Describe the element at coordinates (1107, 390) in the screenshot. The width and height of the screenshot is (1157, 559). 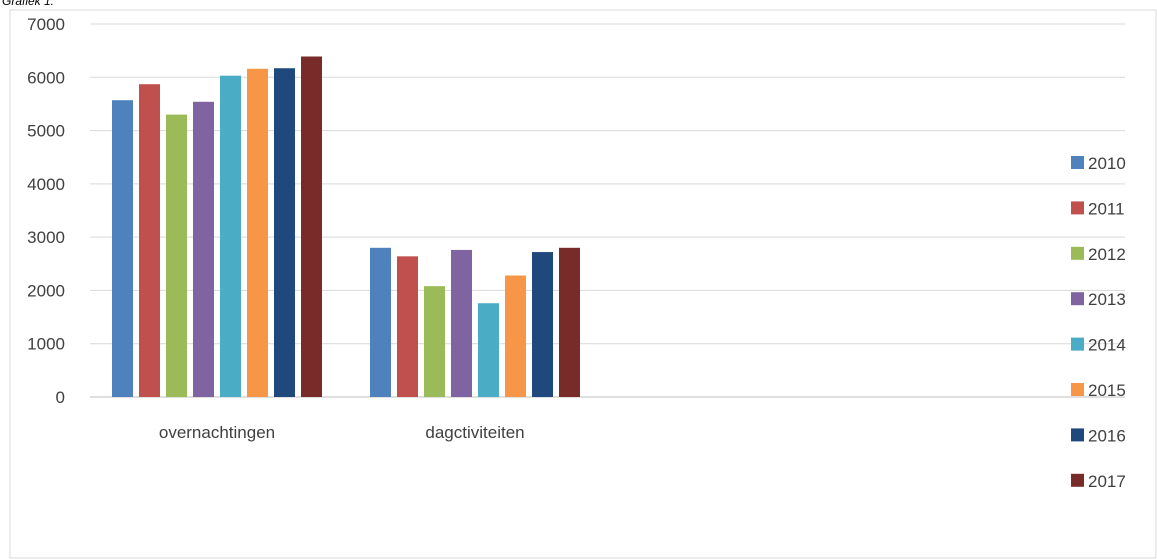
I see `legend-label: 2015` at that location.